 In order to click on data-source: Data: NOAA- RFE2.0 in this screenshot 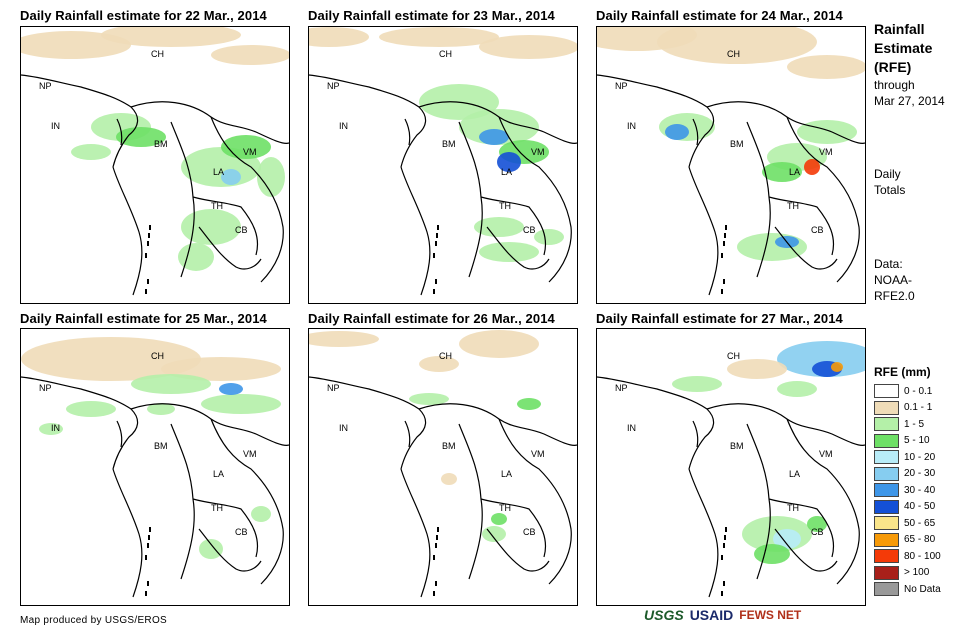, I will do `click(894, 280)`.